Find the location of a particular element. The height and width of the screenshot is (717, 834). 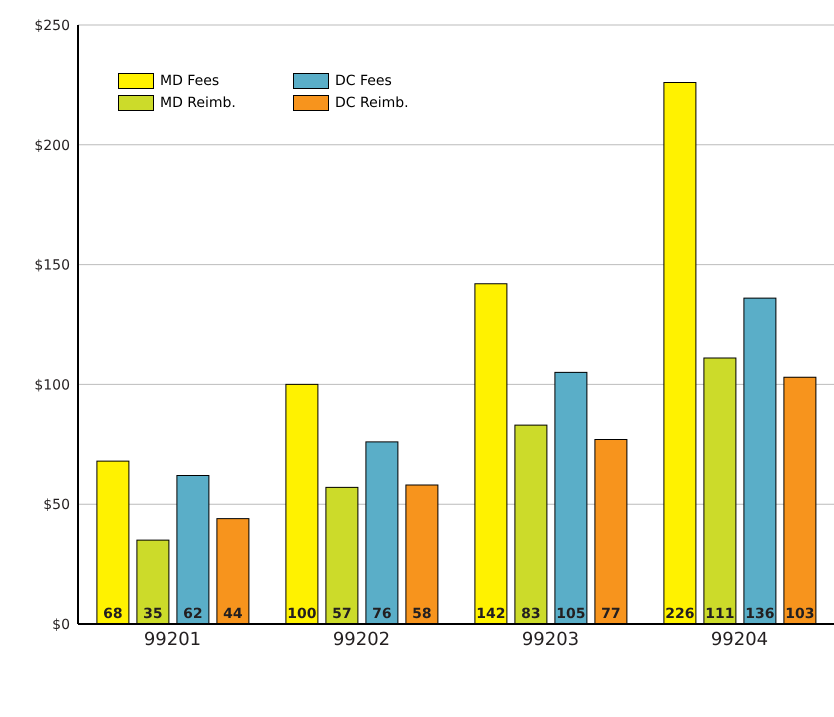

x-tick-label: 99202 is located at coordinates (361, 639).